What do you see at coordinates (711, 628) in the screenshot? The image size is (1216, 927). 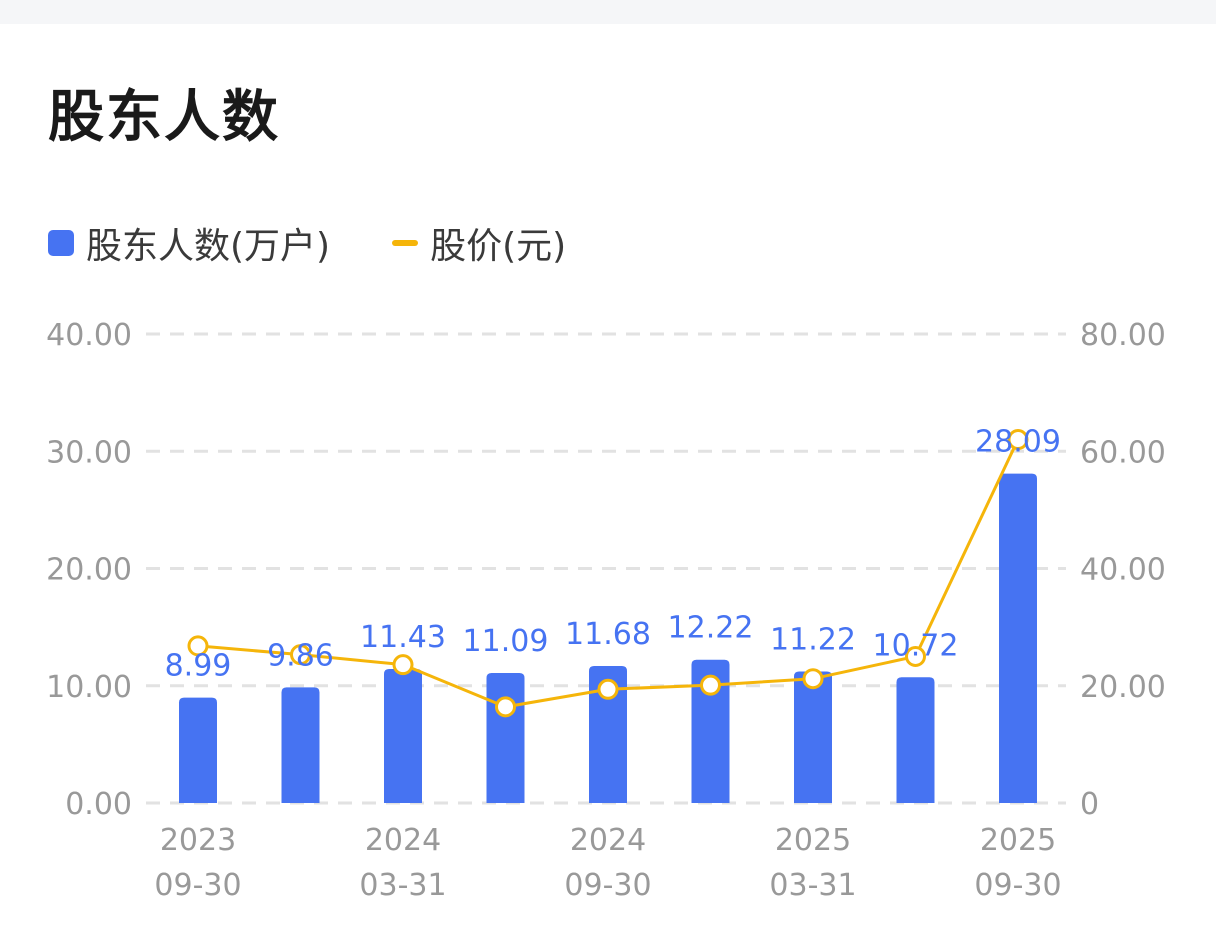 I see `bar-value-label: 12.22` at bounding box center [711, 628].